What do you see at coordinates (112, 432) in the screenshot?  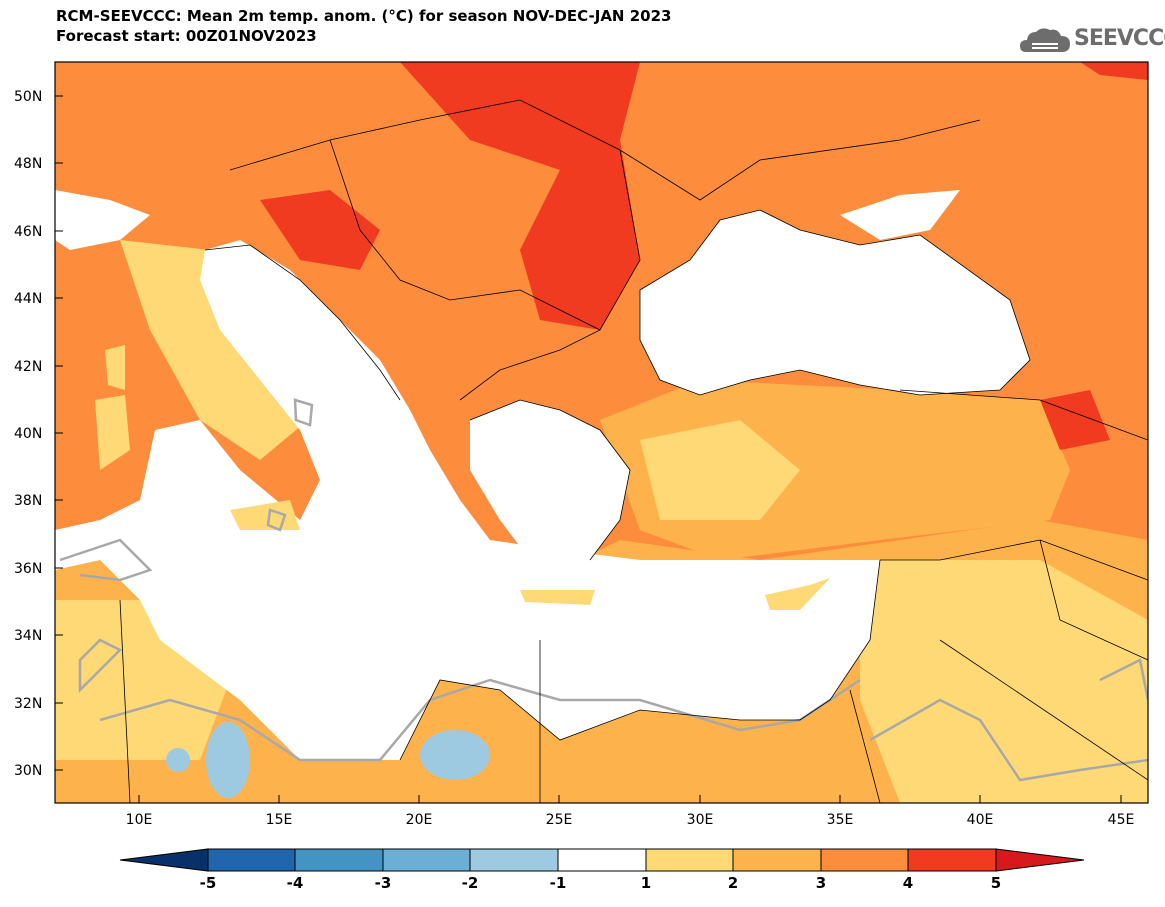 I see `sardinia` at bounding box center [112, 432].